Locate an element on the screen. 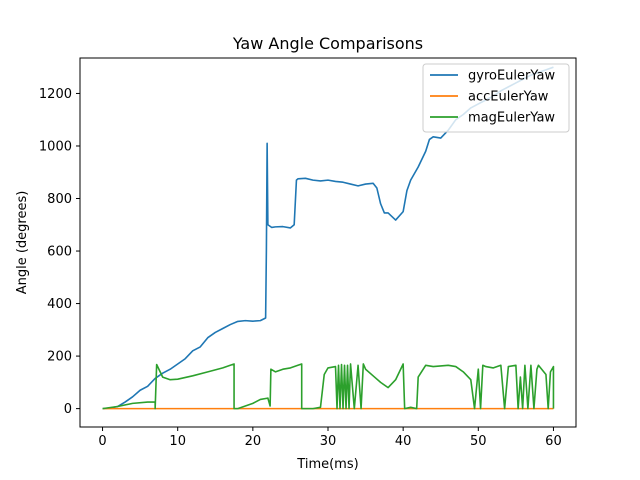 The height and width of the screenshot is (480, 640). x-tick-label: 60 is located at coordinates (553, 441).